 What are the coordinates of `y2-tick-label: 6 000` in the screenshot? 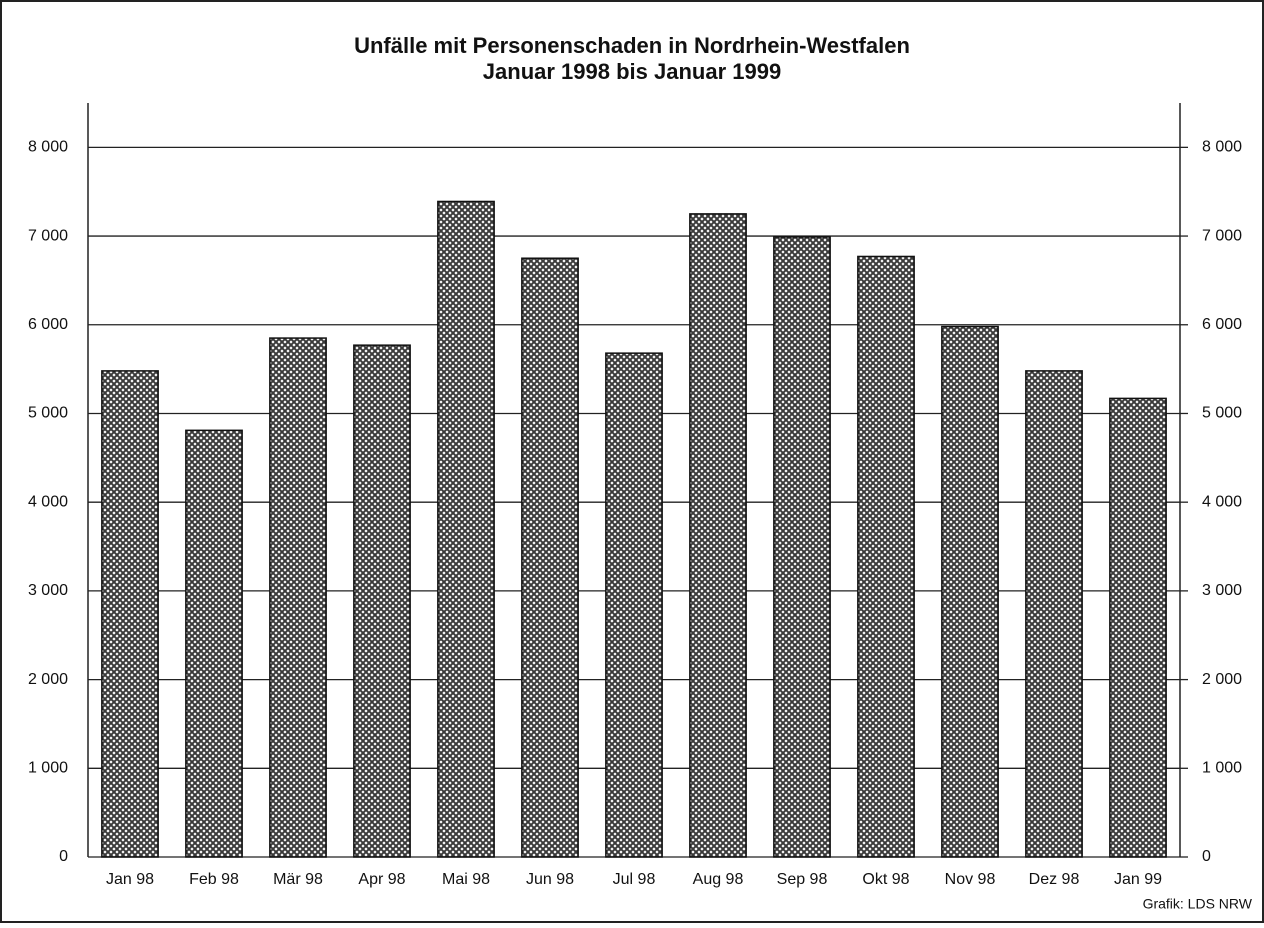 It's located at (1222, 324).